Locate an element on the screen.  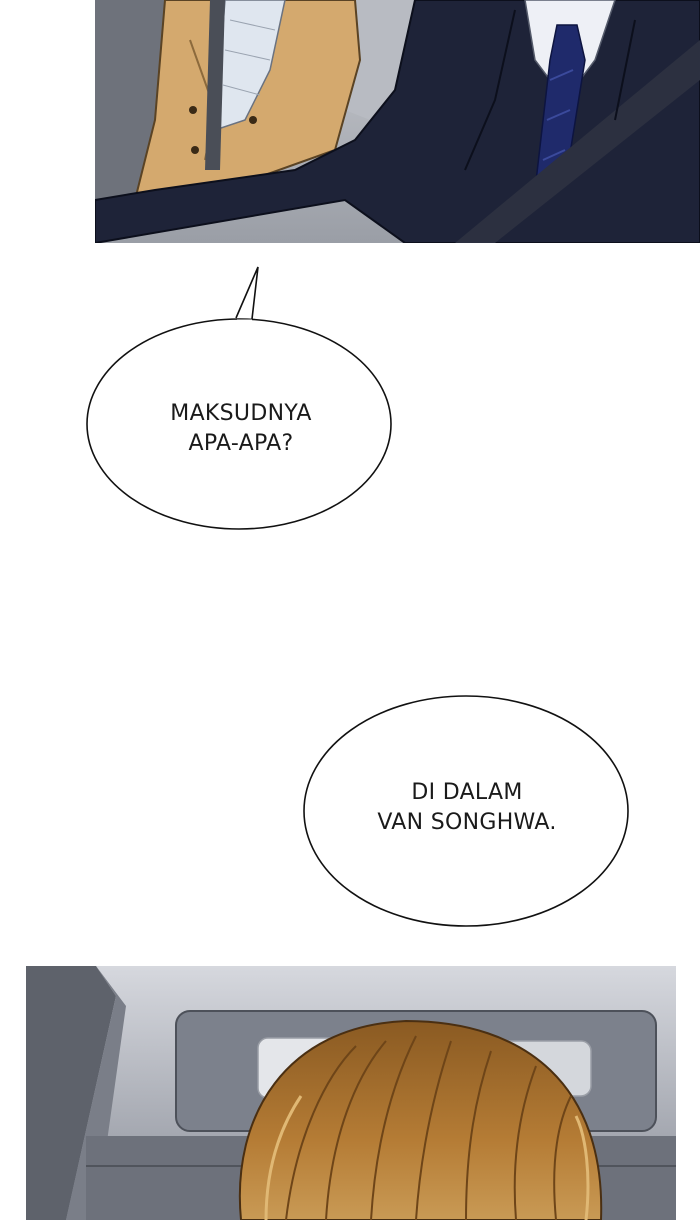
speech-bubble-2: DI DALAM VAN SONGHWA. is located at coordinates (467, 812).